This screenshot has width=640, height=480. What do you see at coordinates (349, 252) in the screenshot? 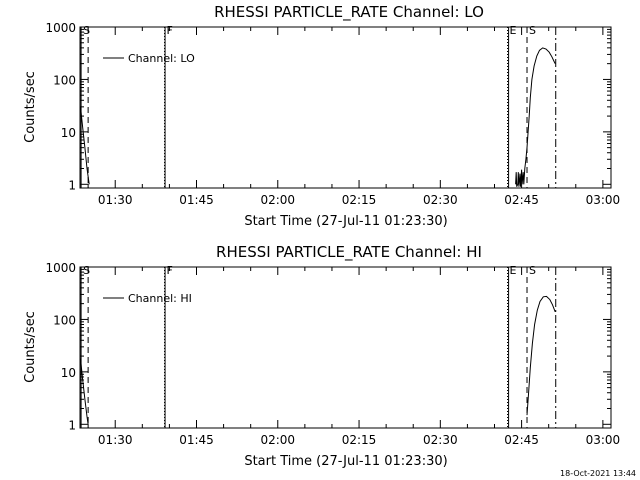
I see `panel-hi-title: RHESSI PARTICLE_RATE Channel: HI` at bounding box center [349, 252].